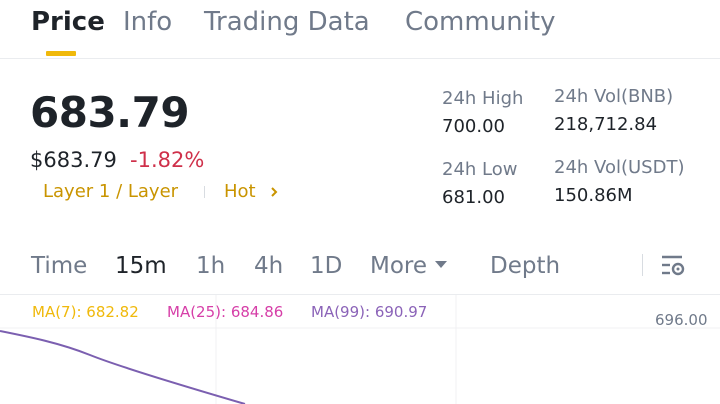 Image resolution: width=720 pixels, height=404 pixels. I want to click on ma7-legend: MA(7): 682.82, so click(85, 312).